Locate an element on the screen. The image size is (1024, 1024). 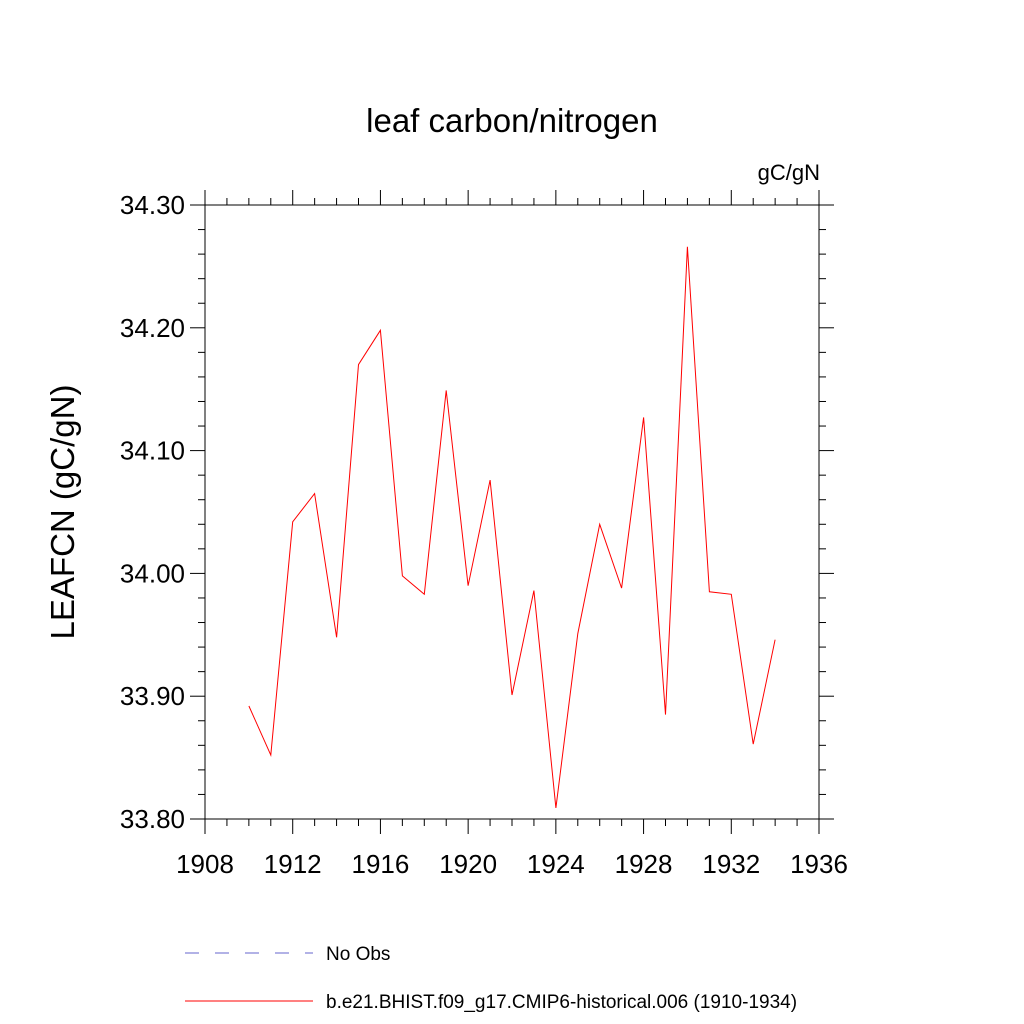
x-tick-label: 1928 is located at coordinates (644, 864).